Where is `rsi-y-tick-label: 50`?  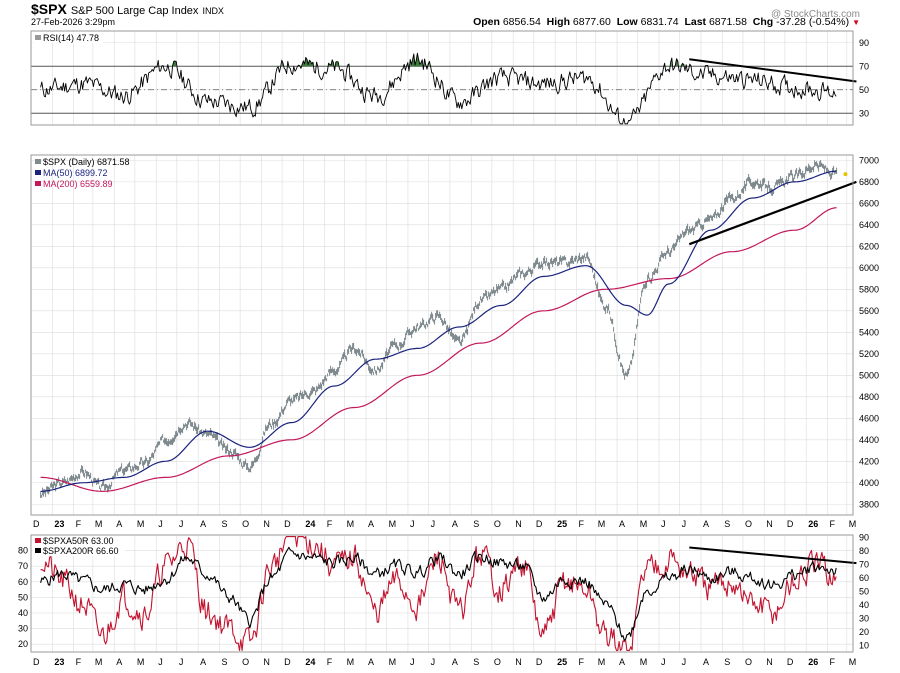 rsi-y-tick-label: 50 is located at coordinates (864, 90).